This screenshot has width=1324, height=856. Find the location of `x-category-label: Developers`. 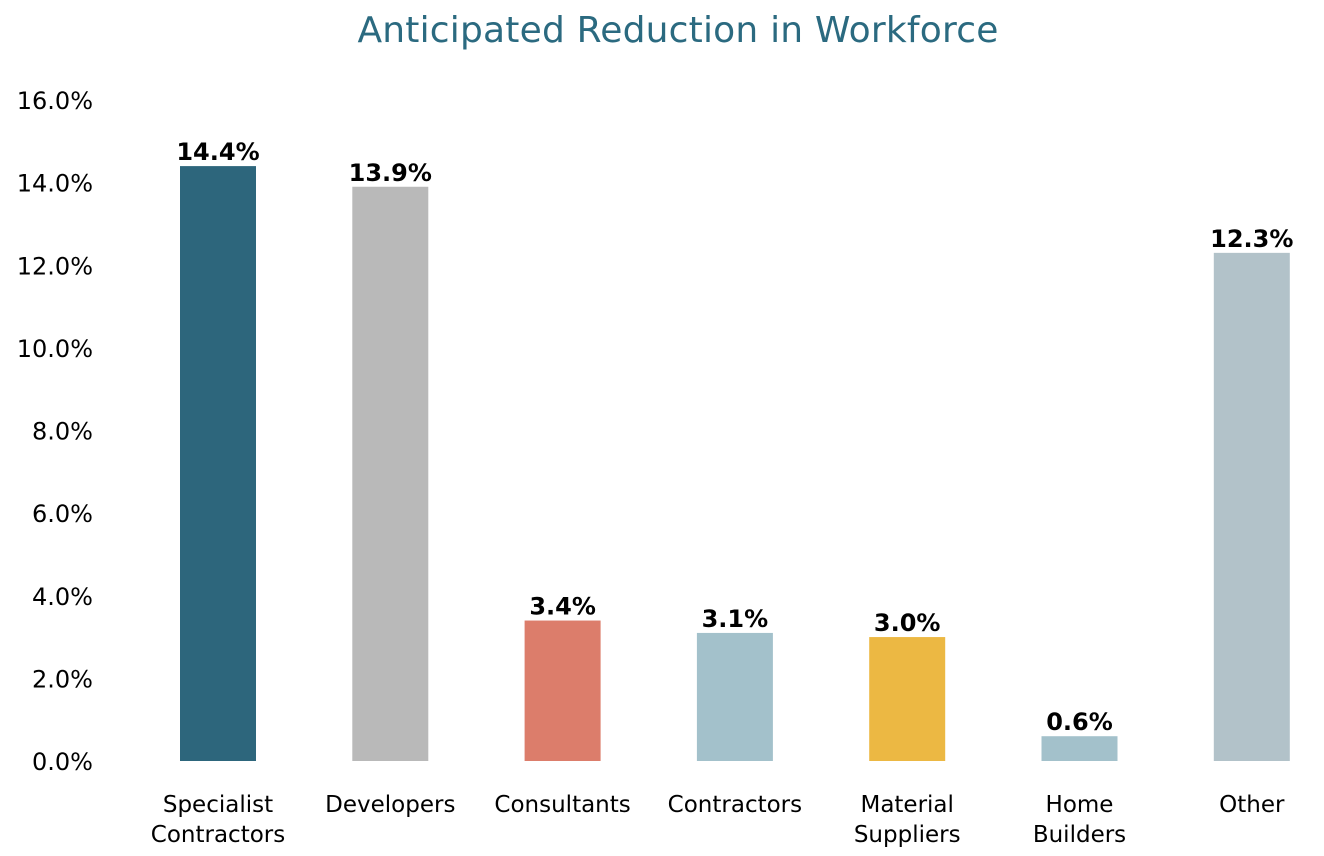

x-category-label: Developers is located at coordinates (390, 805).